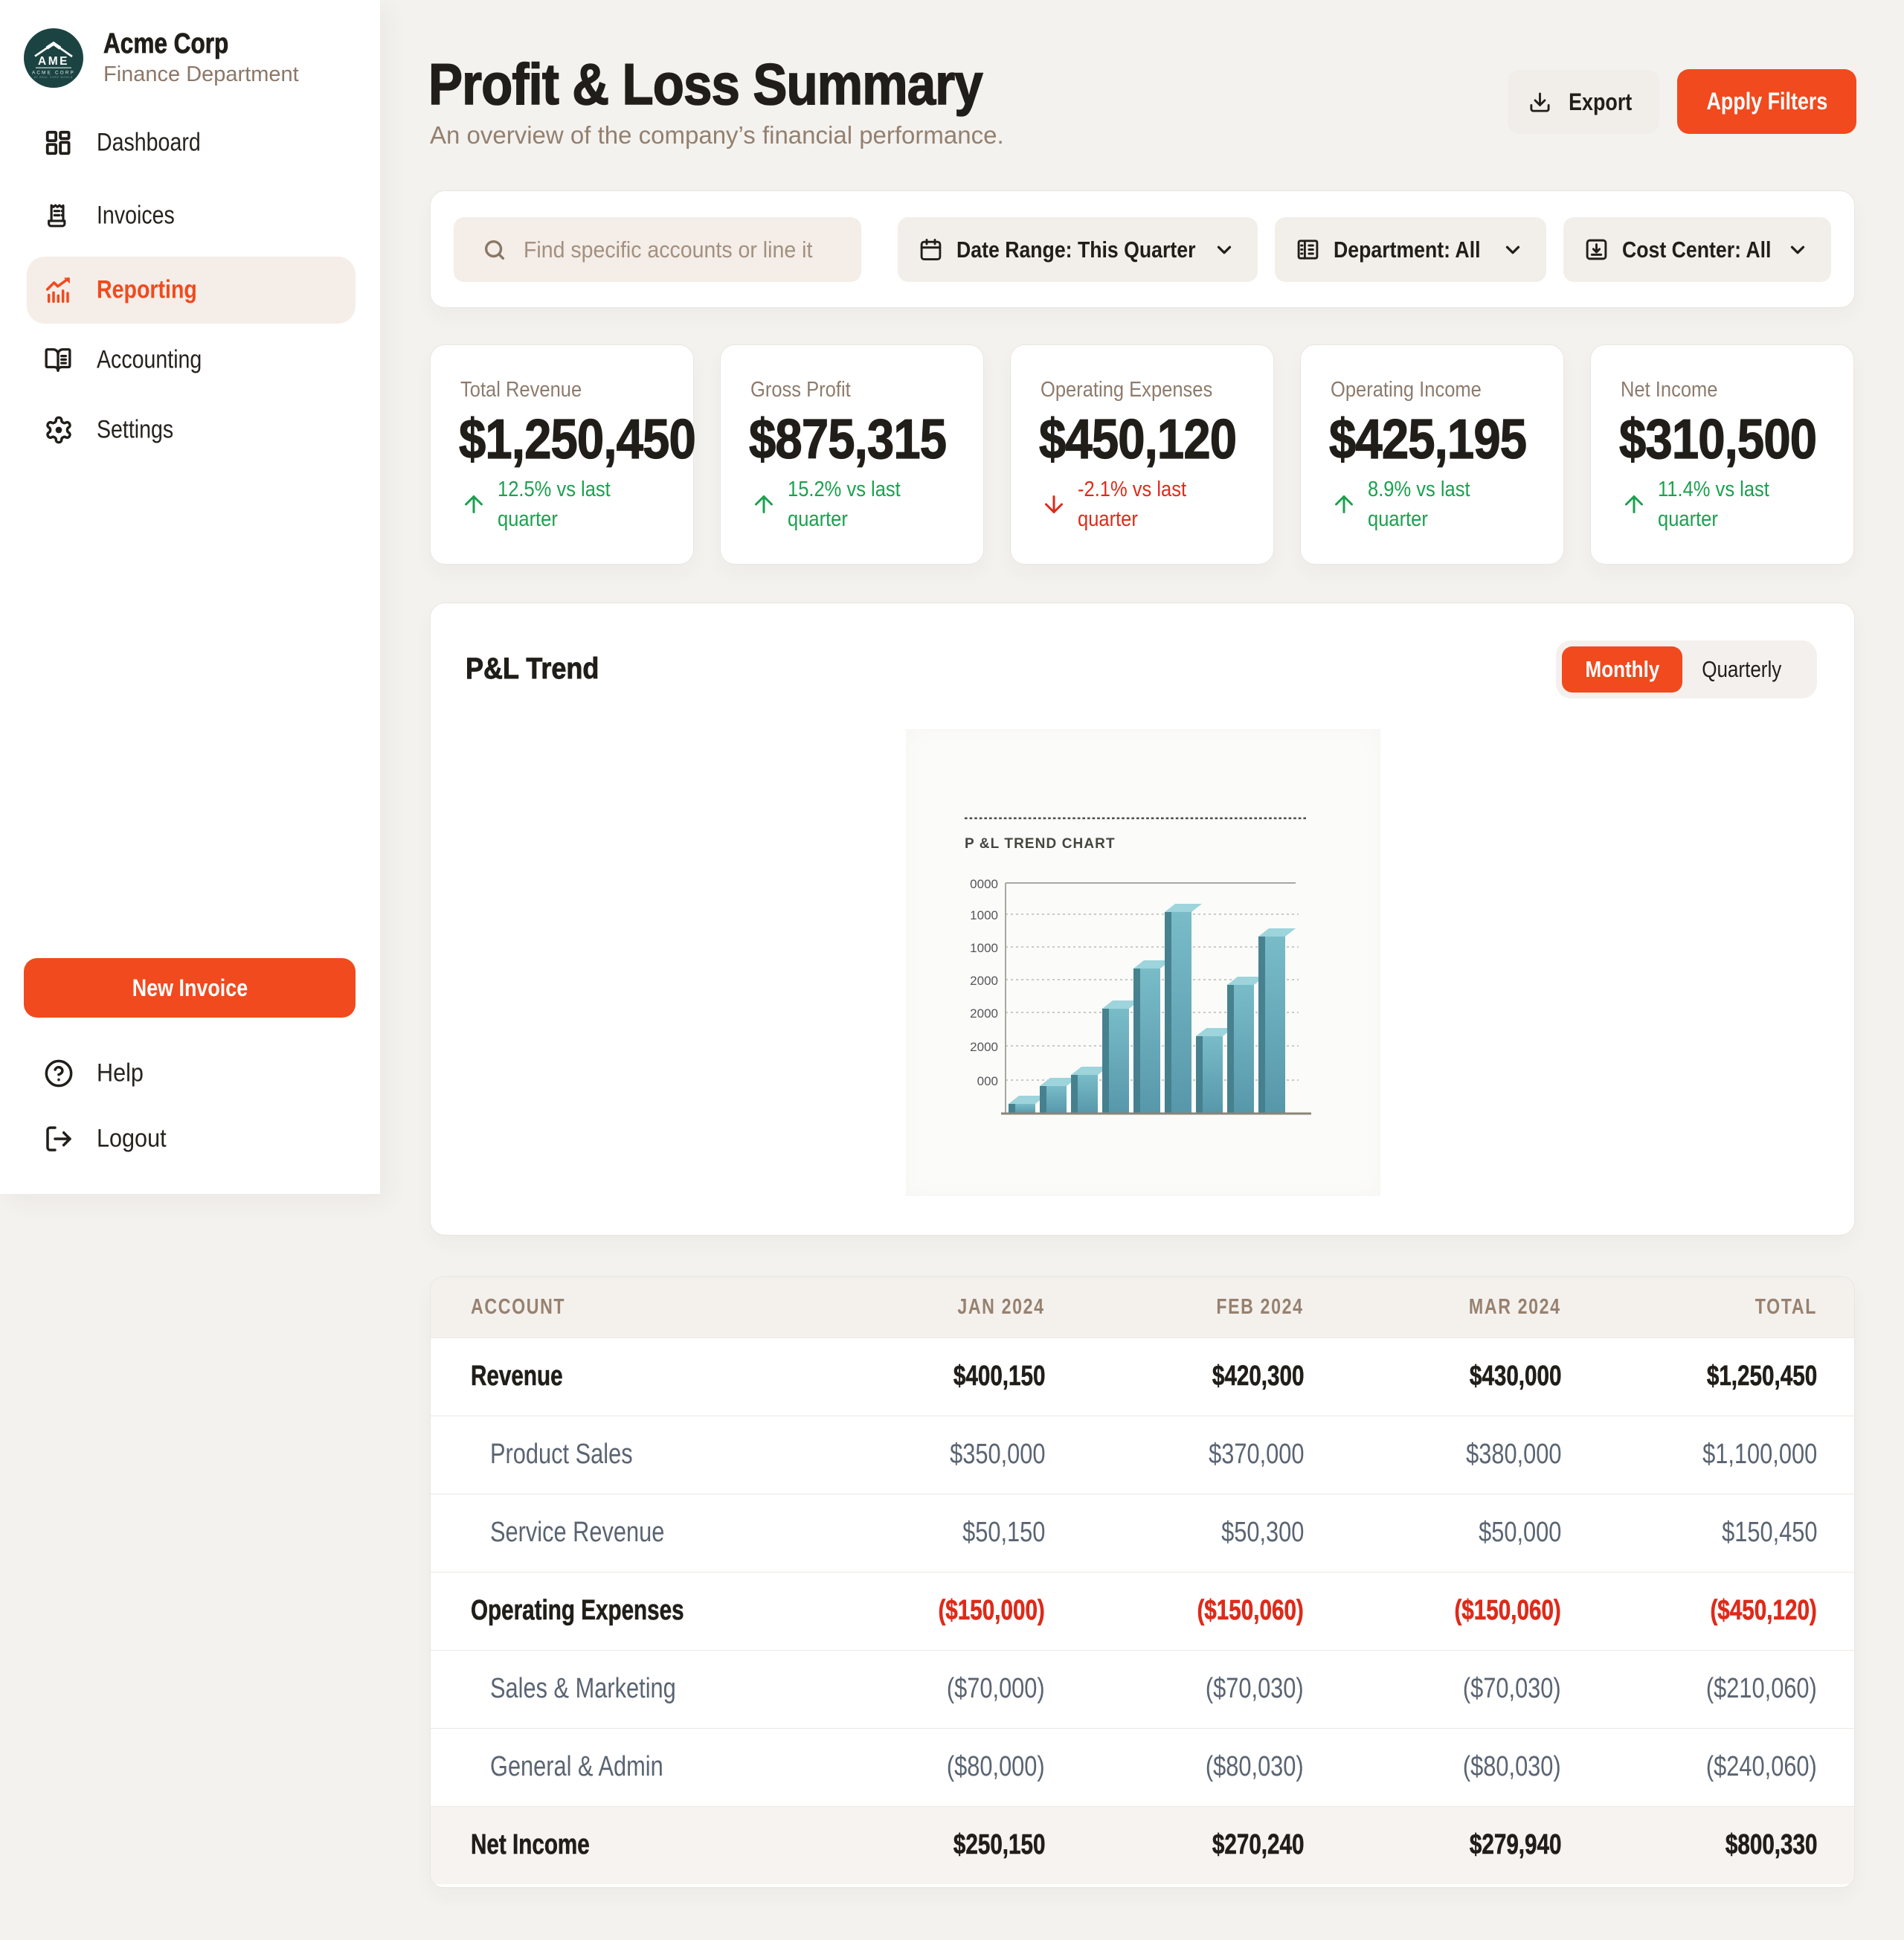 The width and height of the screenshot is (1904, 1940). I want to click on svg-text: 000, so click(988, 1081).